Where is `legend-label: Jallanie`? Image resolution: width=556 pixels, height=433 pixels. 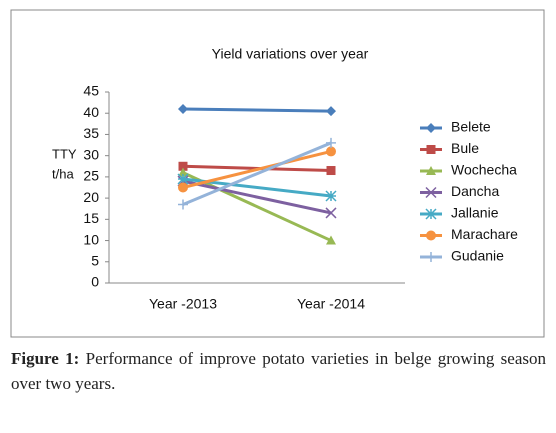 legend-label: Jallanie is located at coordinates (475, 213).